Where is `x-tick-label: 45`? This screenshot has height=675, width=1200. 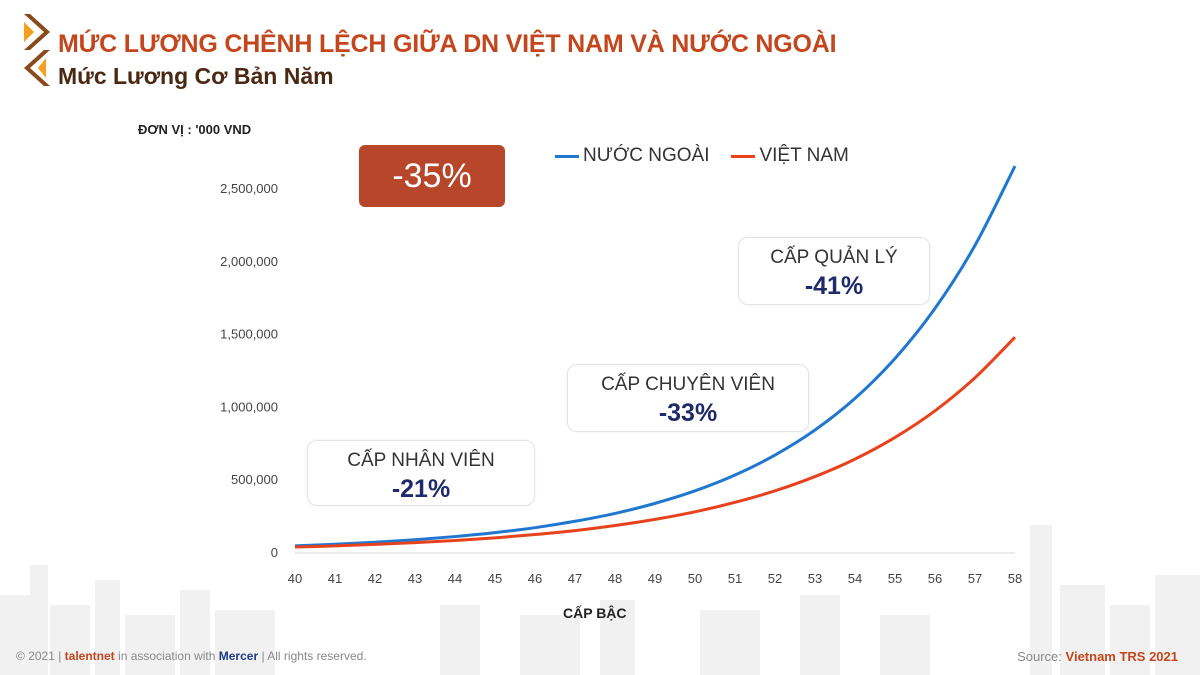
x-tick-label: 45 is located at coordinates (495, 578).